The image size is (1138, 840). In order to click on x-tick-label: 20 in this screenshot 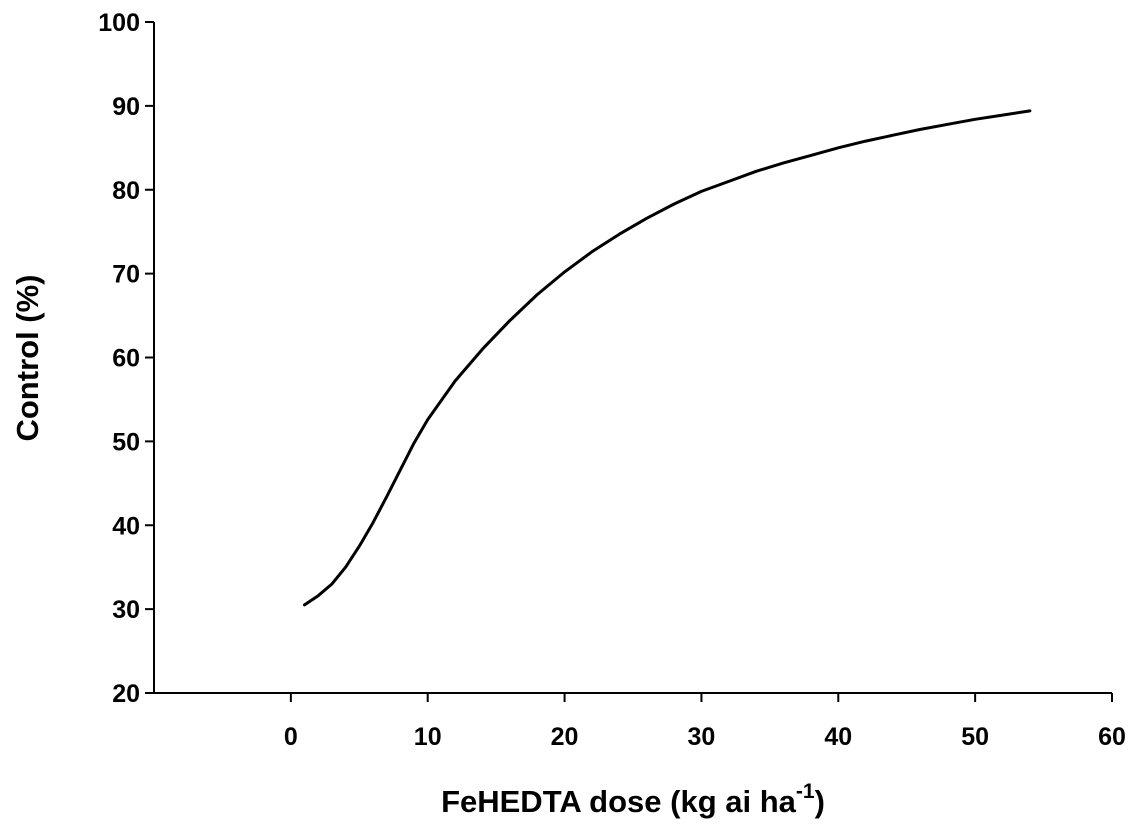, I will do `click(565, 737)`.